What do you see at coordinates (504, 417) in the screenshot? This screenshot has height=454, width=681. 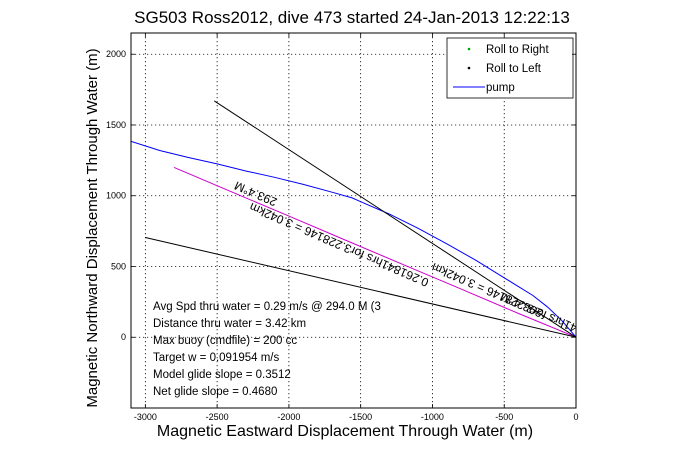 I see `x-tick-label: -500` at bounding box center [504, 417].